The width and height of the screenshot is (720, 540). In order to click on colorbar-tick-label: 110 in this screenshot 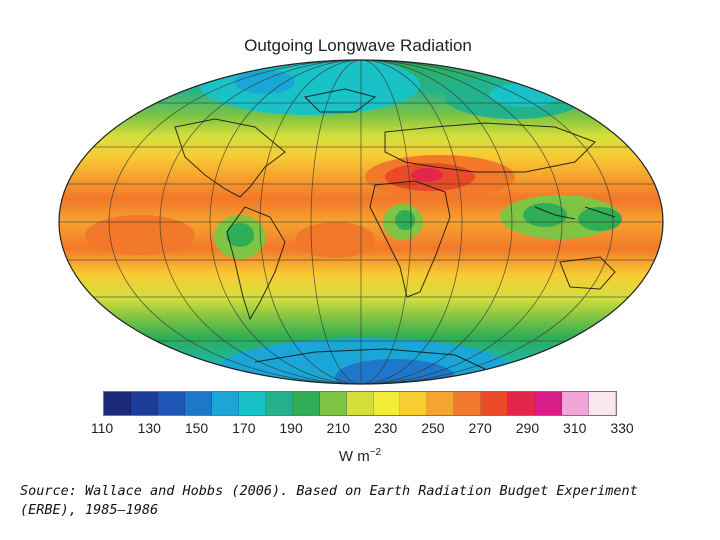, I will do `click(102, 428)`.